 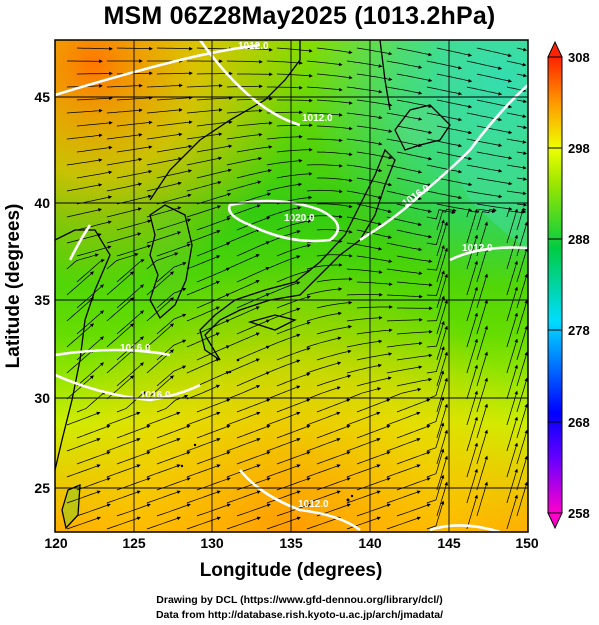 What do you see at coordinates (579, 239) in the screenshot?
I see `colorbar-tick-label: 288` at bounding box center [579, 239].